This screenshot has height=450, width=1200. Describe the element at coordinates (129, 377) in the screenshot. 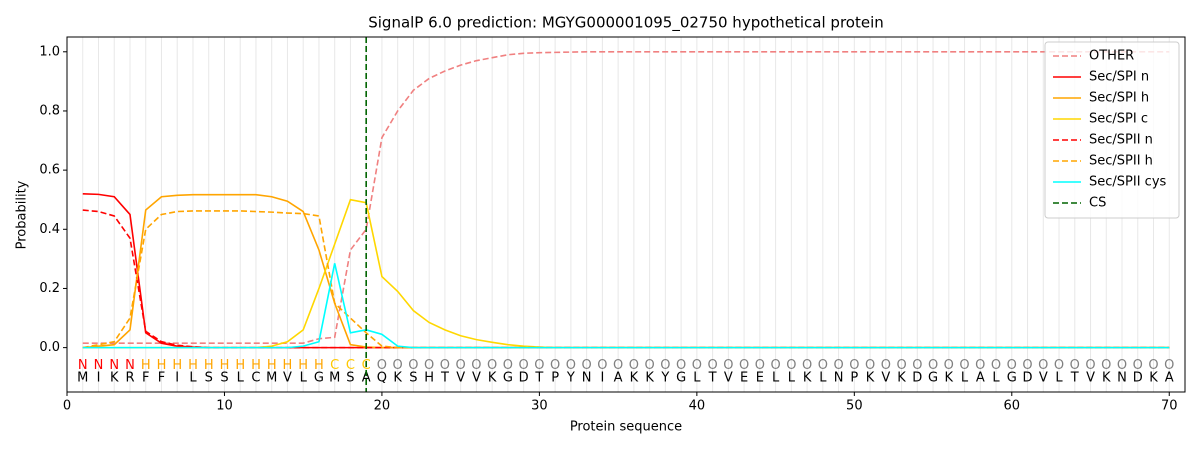

I see `residue: R` at that location.